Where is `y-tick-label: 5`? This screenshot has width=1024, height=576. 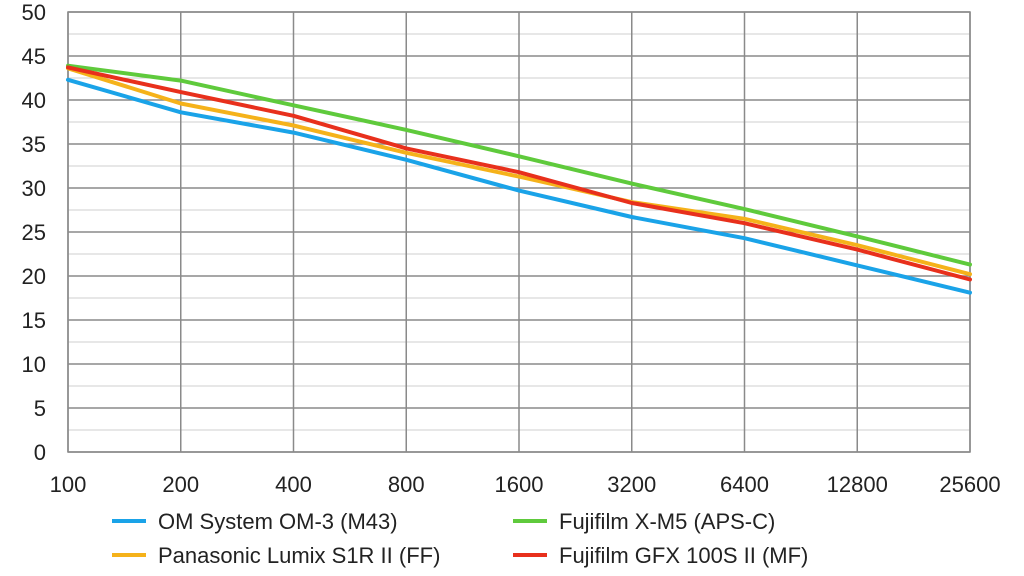 y-tick-label: 5 is located at coordinates (40, 408).